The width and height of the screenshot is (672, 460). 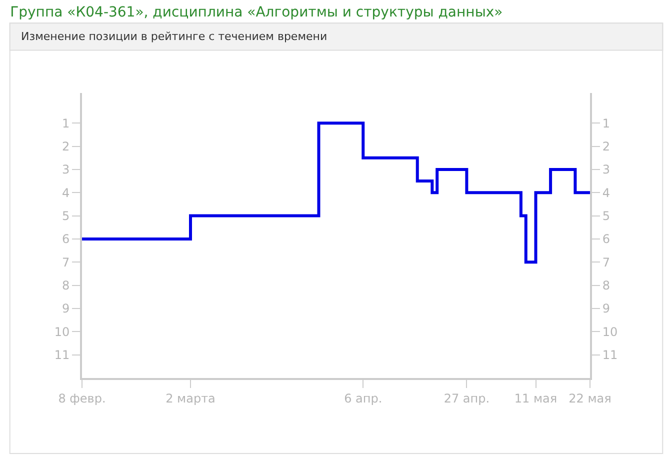 What do you see at coordinates (606, 285) in the screenshot?
I see `y2-tick-label: 8` at bounding box center [606, 285].